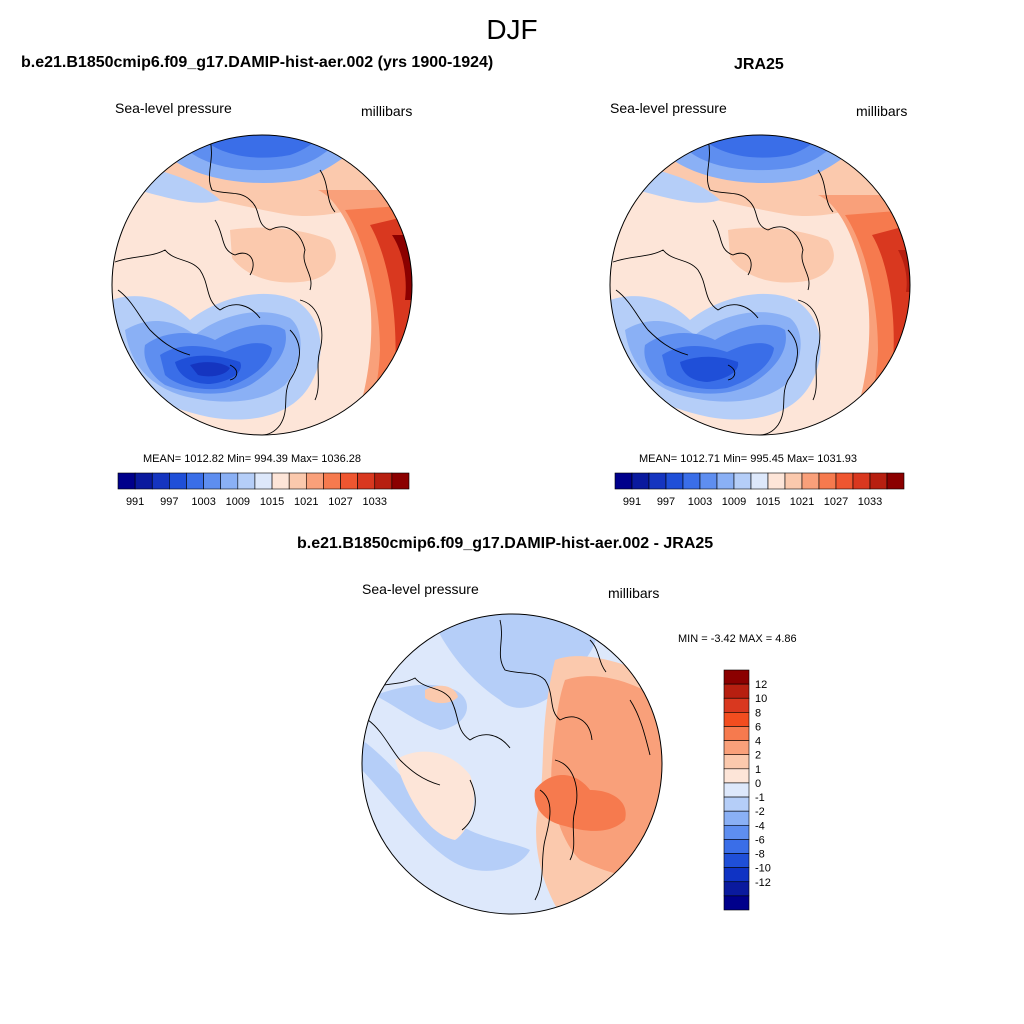 This screenshot has width=1024, height=1024. I want to click on panel3-map, so click(512, 764).